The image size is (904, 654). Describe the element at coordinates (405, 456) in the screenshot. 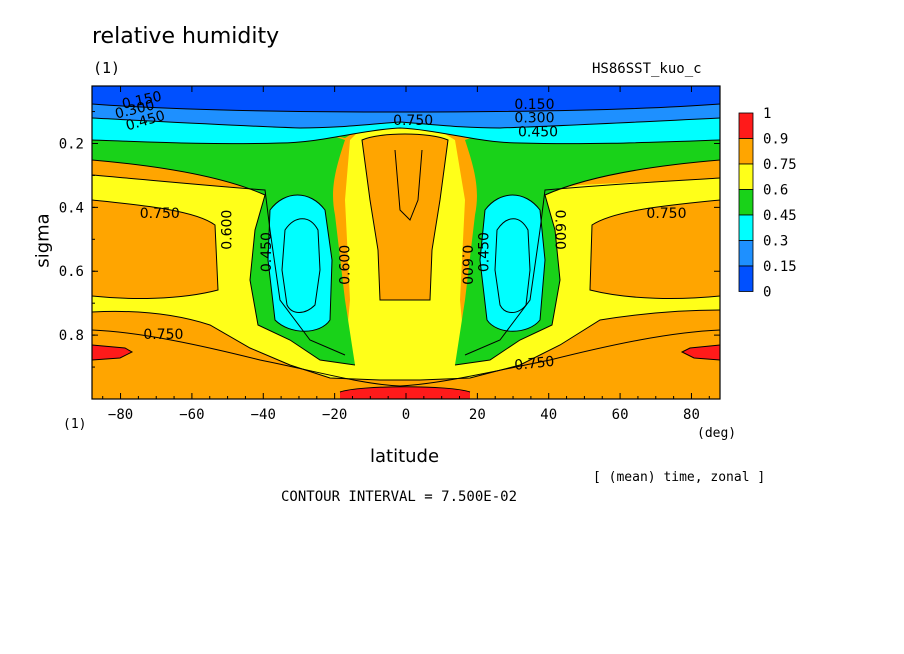

I see `x-axis-label: latitude` at that location.